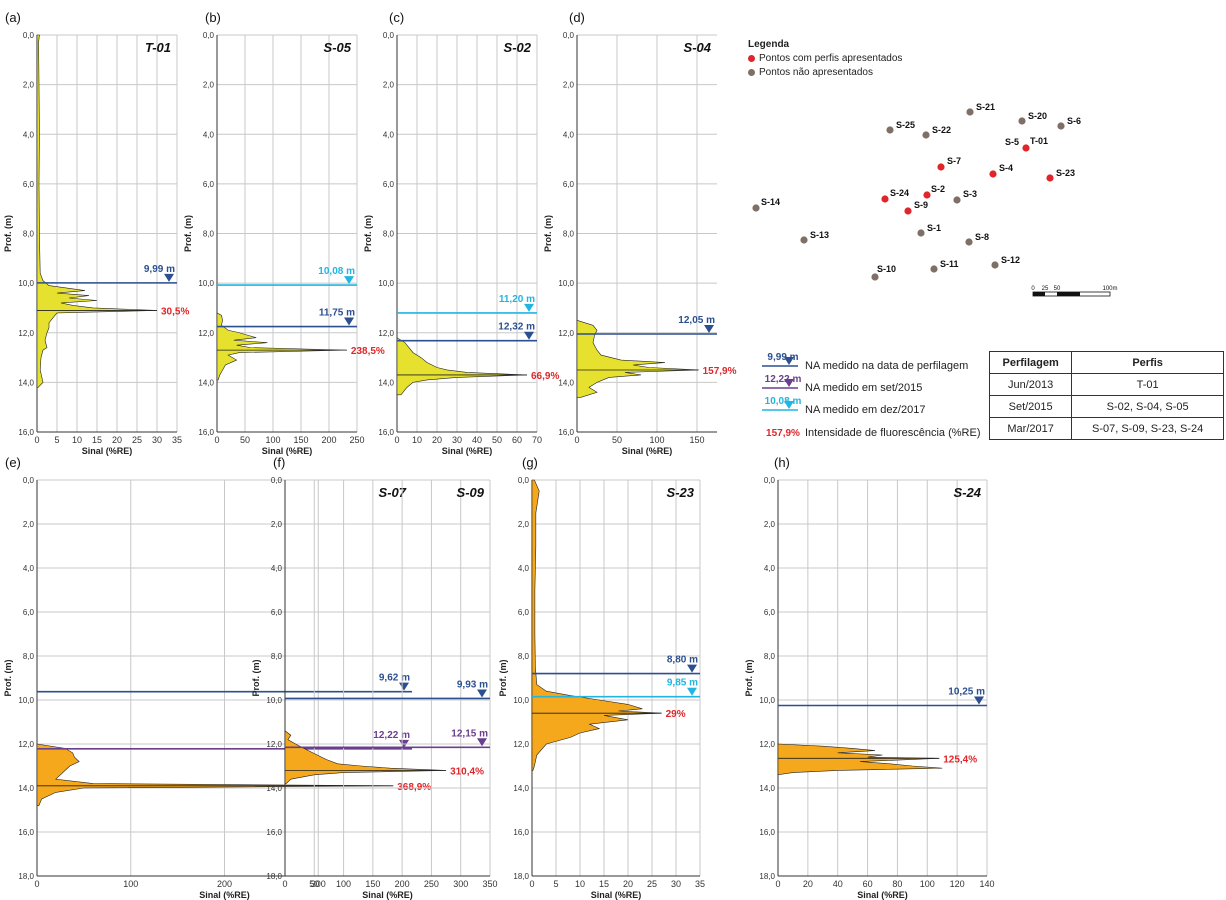  I want to click on key-value-label: 9,99 m, so click(782, 357).